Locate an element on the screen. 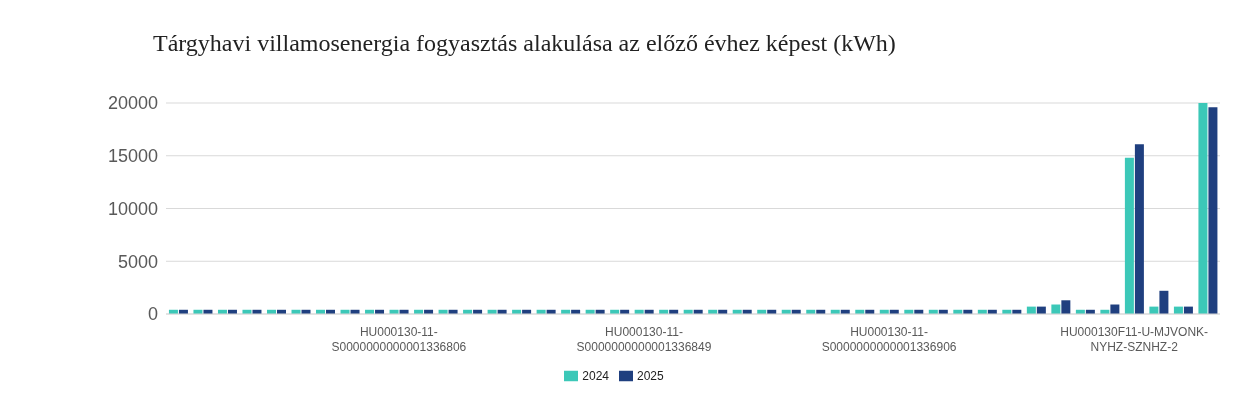 The image size is (1253, 402). legend-label: 2024 is located at coordinates (595, 376).